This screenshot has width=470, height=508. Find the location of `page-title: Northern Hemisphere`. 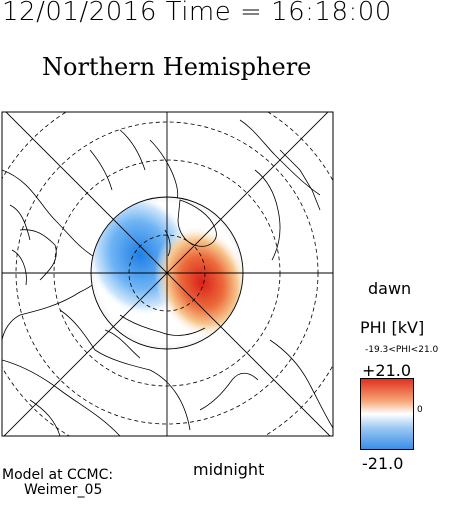

page-title: Northern Hemisphere is located at coordinates (177, 67).